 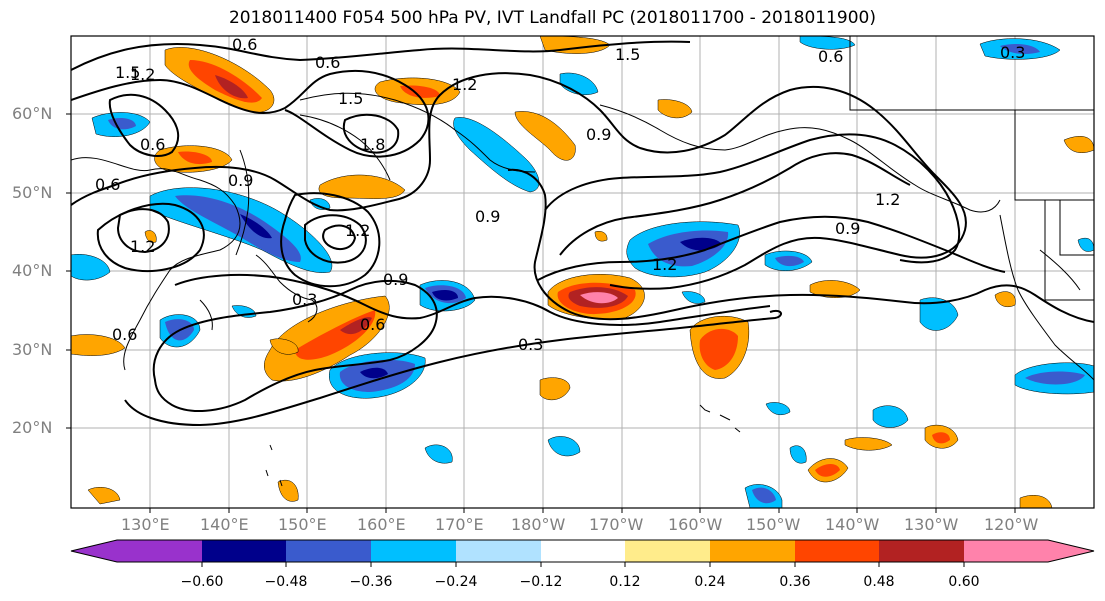 What do you see at coordinates (372, 144) in the screenshot?
I see `contour-label: 1.8` at bounding box center [372, 144].